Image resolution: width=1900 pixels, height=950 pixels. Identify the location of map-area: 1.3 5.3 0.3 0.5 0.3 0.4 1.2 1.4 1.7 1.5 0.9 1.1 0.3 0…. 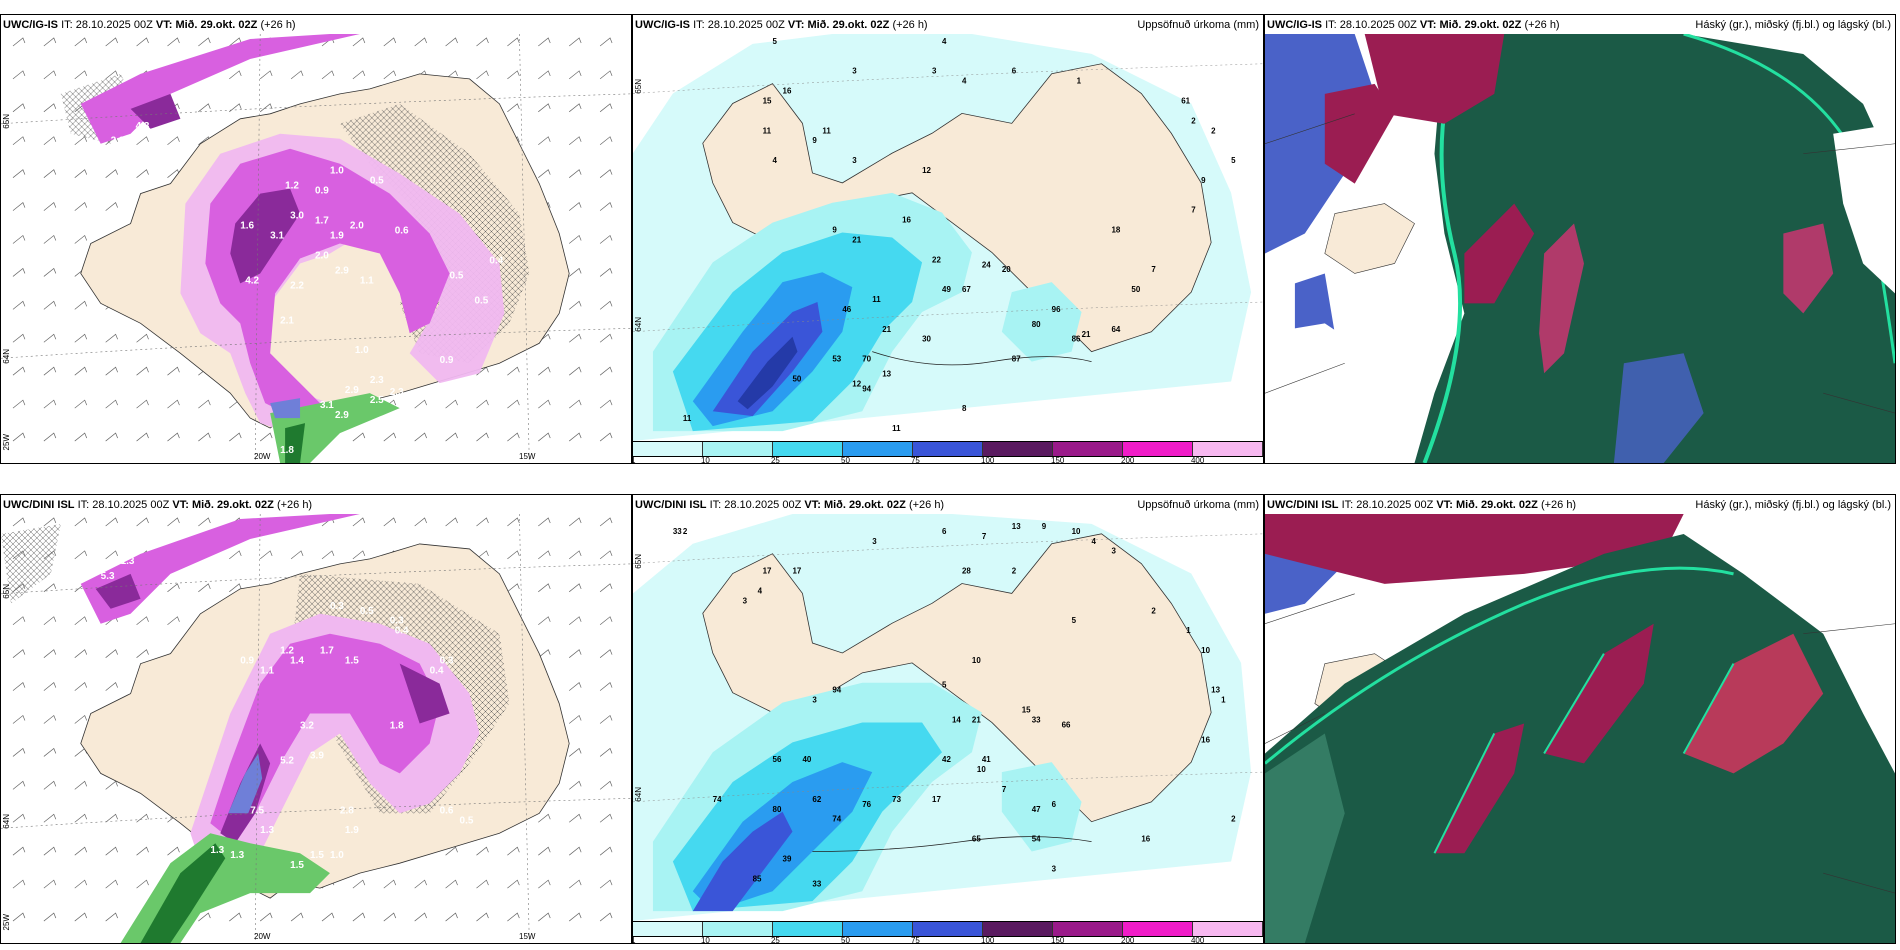
(316, 728).